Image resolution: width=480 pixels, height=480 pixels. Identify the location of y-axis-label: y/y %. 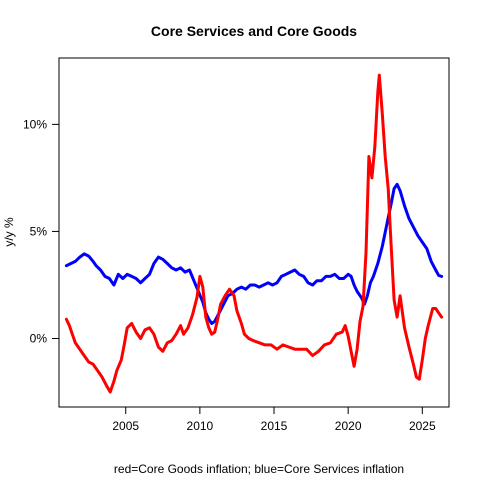
(9, 232).